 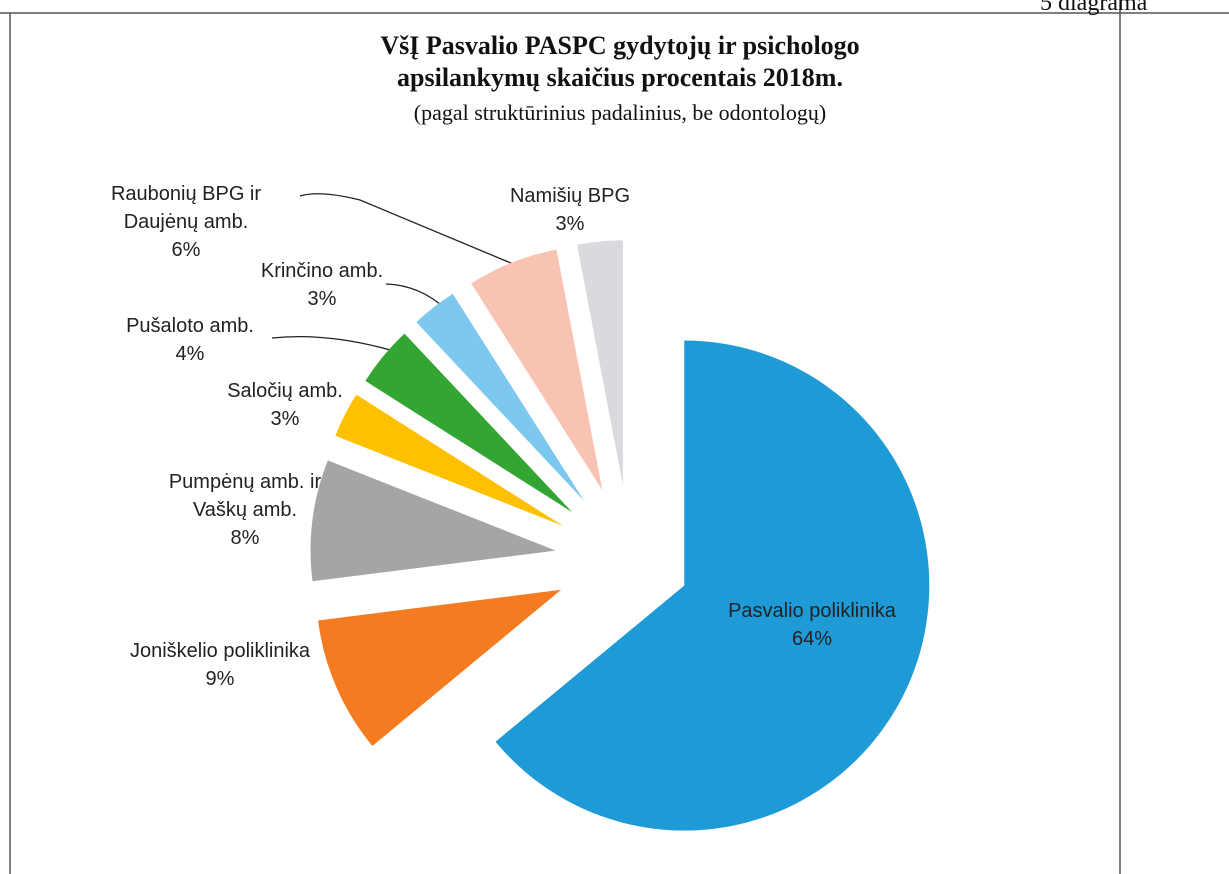 What do you see at coordinates (322, 271) in the screenshot?
I see `slice-name: Krinčino amb.` at bounding box center [322, 271].